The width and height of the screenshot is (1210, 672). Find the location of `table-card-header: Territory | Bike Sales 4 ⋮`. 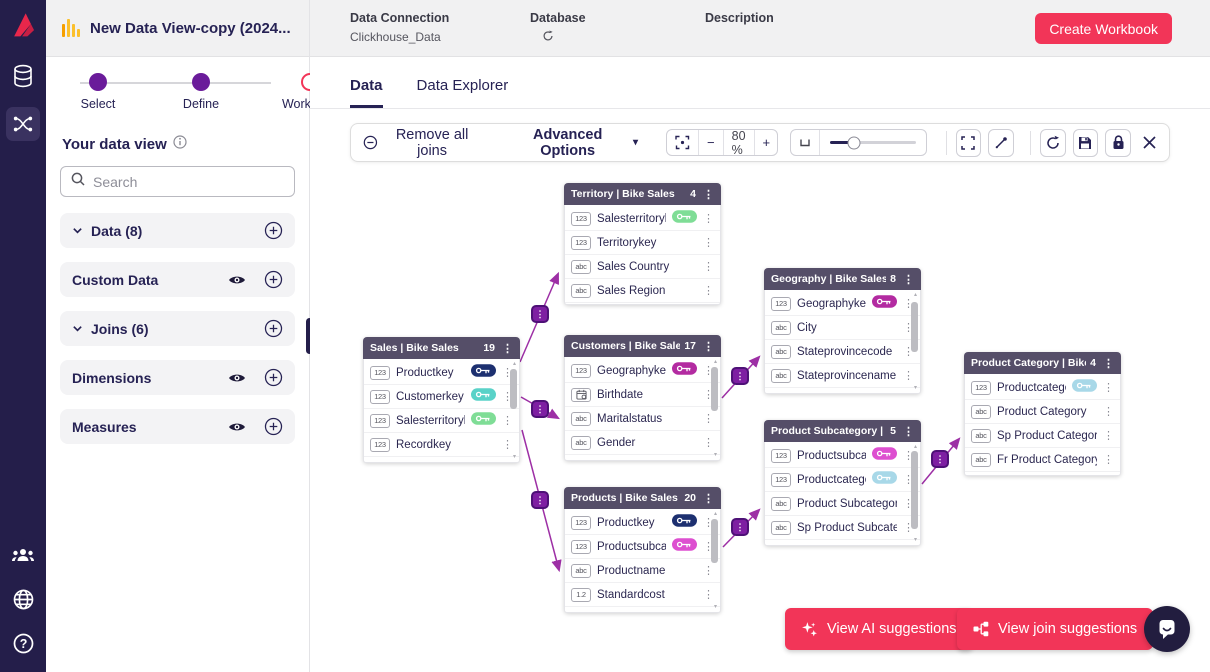

table-card-header: Territory | Bike Sales 4 ⋮ is located at coordinates (642, 194).